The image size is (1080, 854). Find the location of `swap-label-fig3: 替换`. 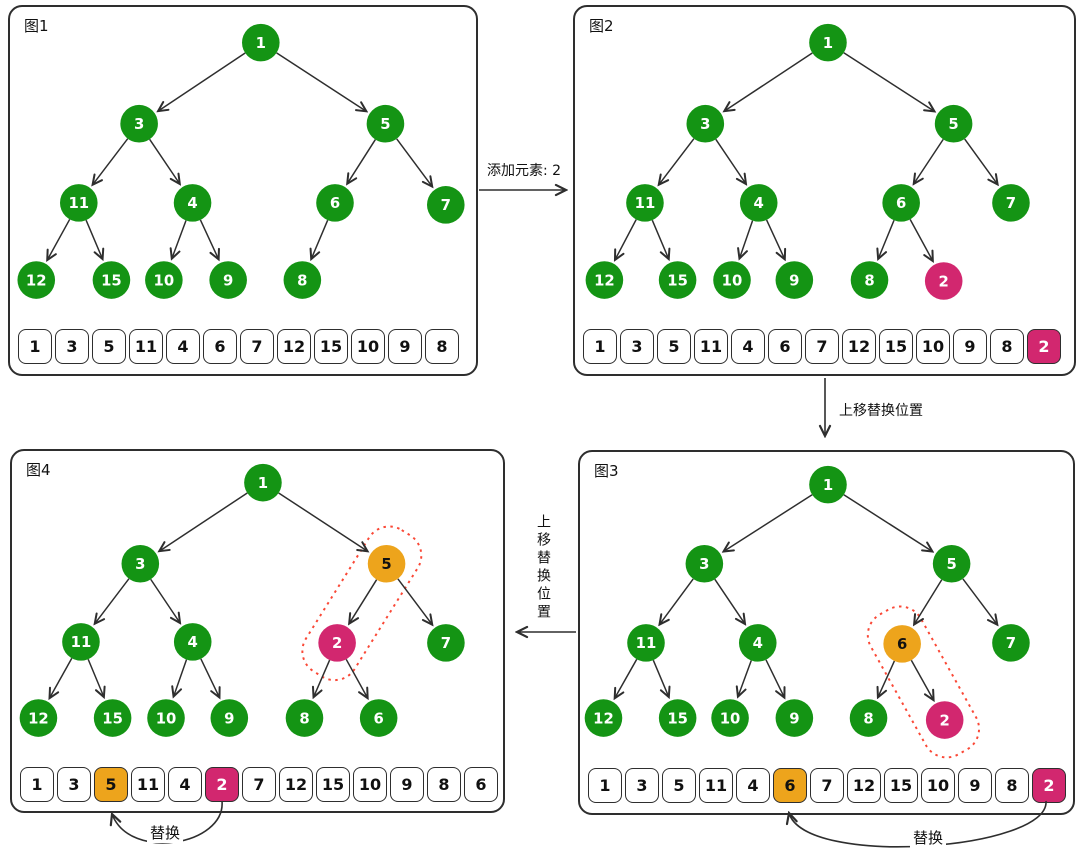

swap-label-fig3: 替换 is located at coordinates (928, 837).